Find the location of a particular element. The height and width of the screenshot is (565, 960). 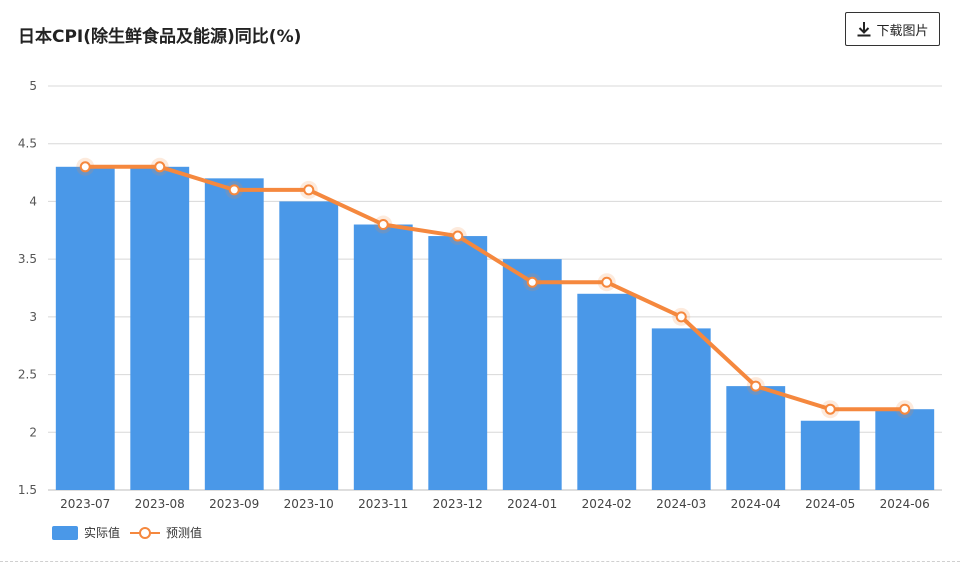

x-tick-label: 2024-03 is located at coordinates (681, 504).